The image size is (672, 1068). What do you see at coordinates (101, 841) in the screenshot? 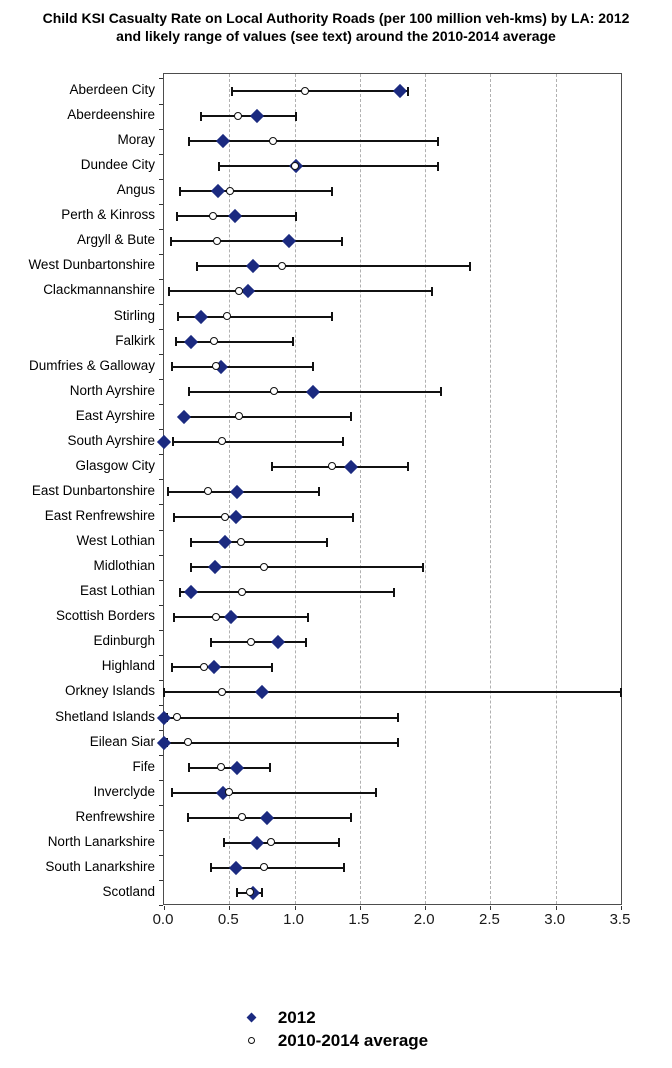
I see `row-label: North Lanarkshire` at bounding box center [101, 841].